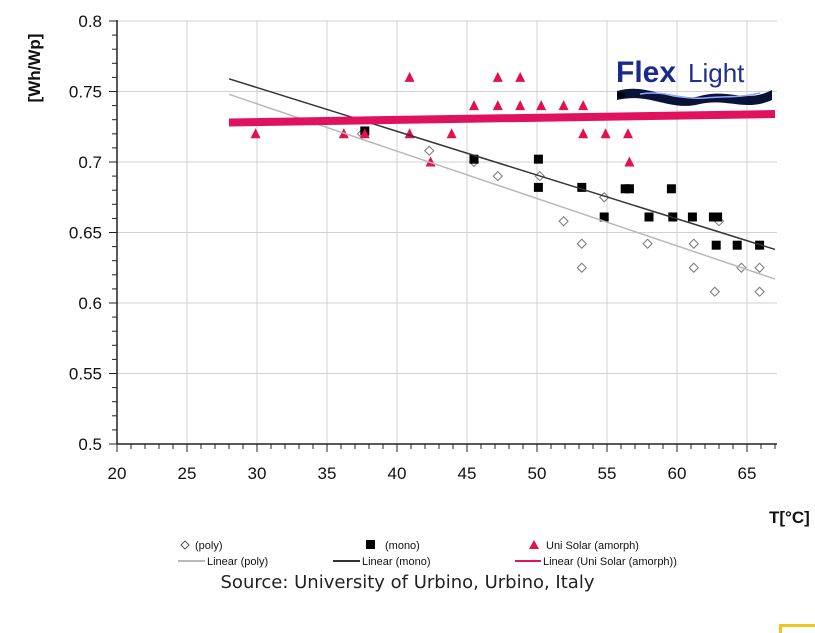  Describe the element at coordinates (85, 374) in the screenshot. I see `y-tick-label: 0.55` at that location.